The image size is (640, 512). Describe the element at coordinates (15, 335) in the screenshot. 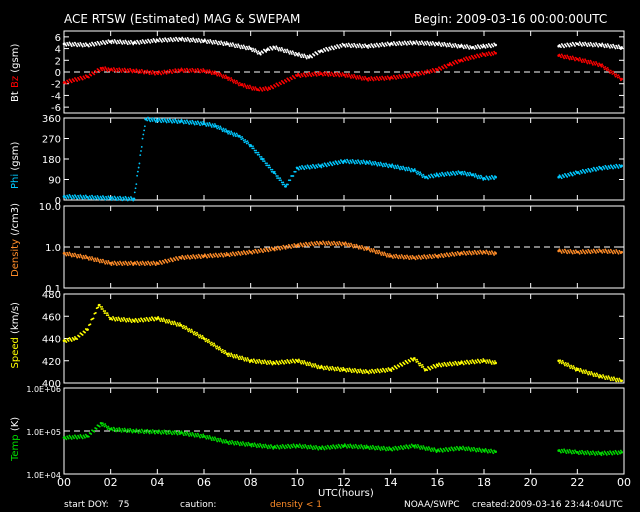

I see `y-axis-label-speed: Speed (km/s)` at that location.